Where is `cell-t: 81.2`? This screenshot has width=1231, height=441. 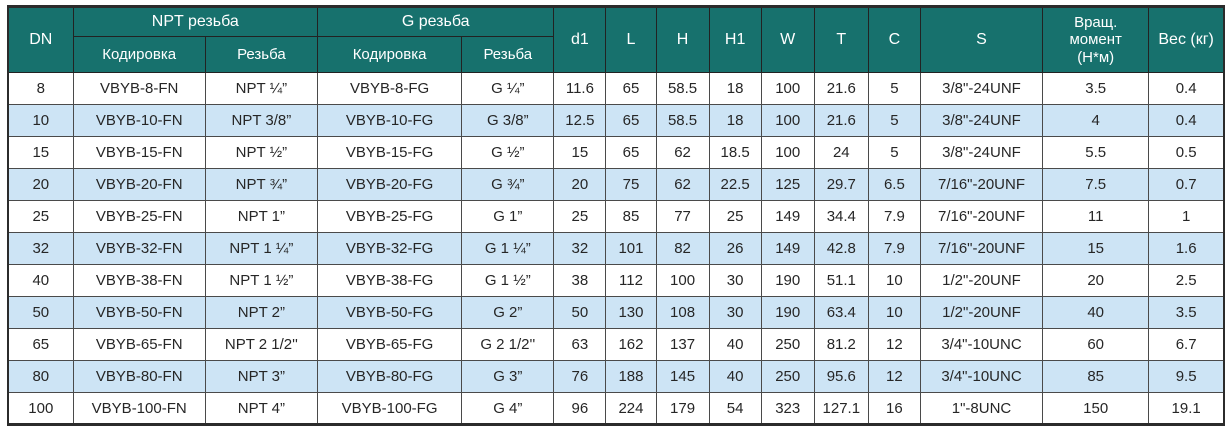 cell-t: 81.2 is located at coordinates (841, 344).